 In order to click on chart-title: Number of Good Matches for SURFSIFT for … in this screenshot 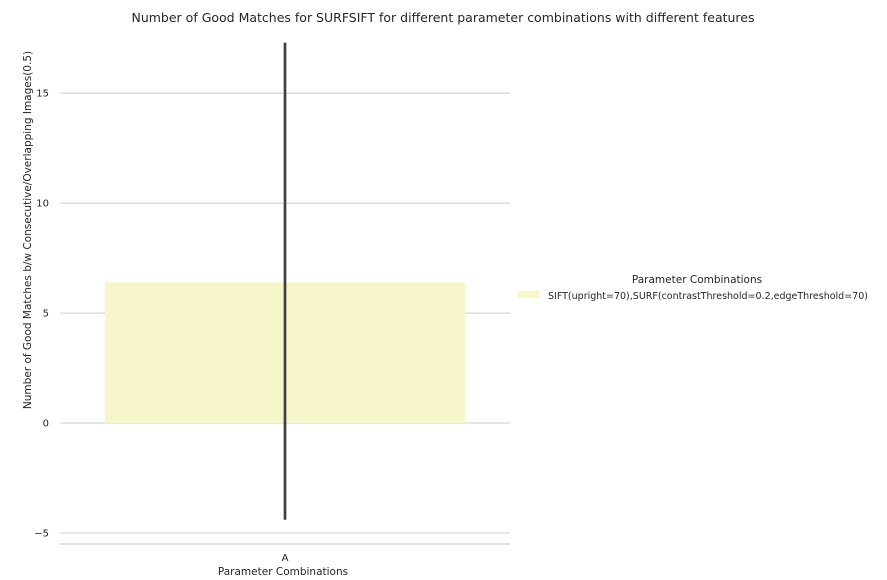, I will do `click(442, 17)`.